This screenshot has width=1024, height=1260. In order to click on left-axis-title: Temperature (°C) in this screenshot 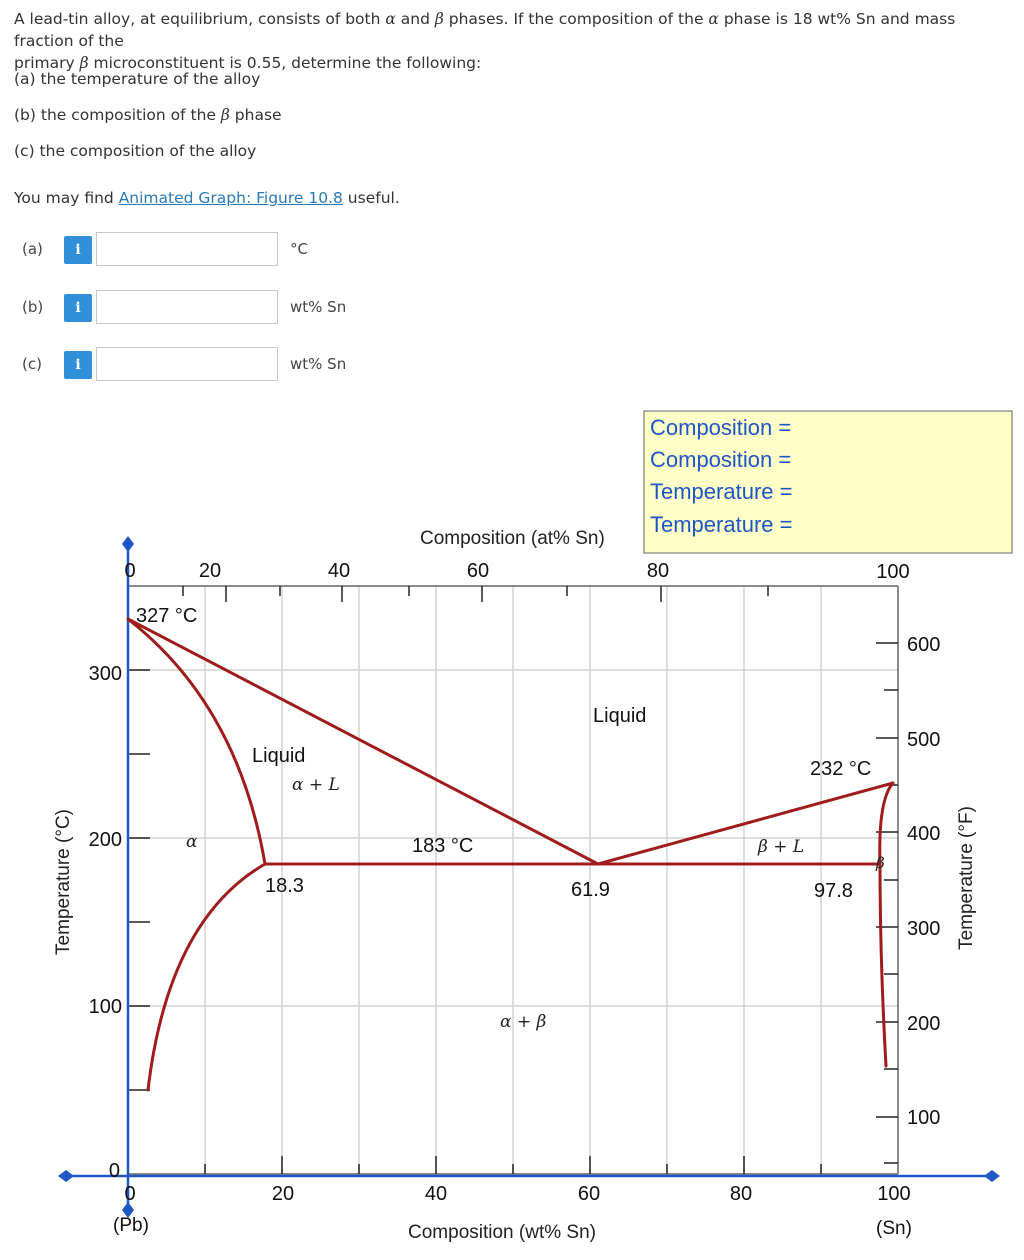, I will do `click(63, 882)`.